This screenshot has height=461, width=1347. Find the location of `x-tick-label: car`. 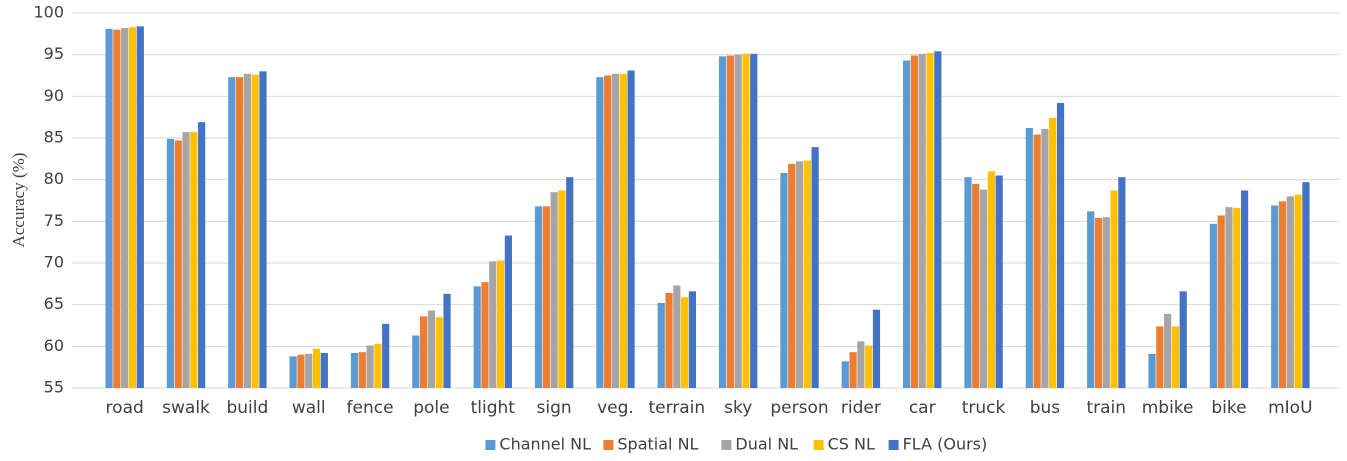

x-tick-label: car is located at coordinates (922, 408).